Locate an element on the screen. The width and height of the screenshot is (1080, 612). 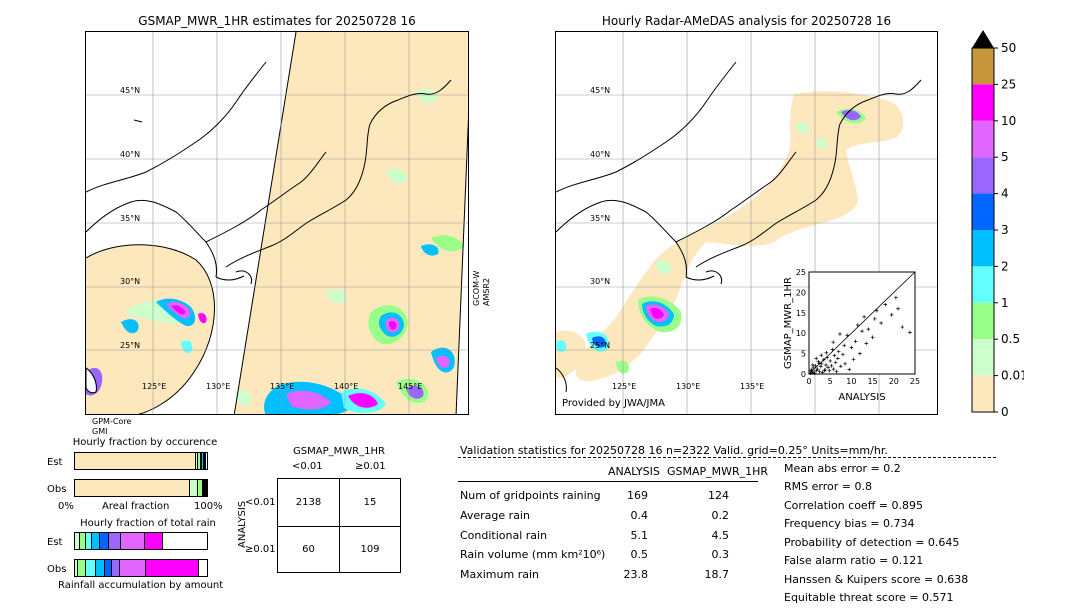
left-lat-label: 30°N is located at coordinates (130, 281).